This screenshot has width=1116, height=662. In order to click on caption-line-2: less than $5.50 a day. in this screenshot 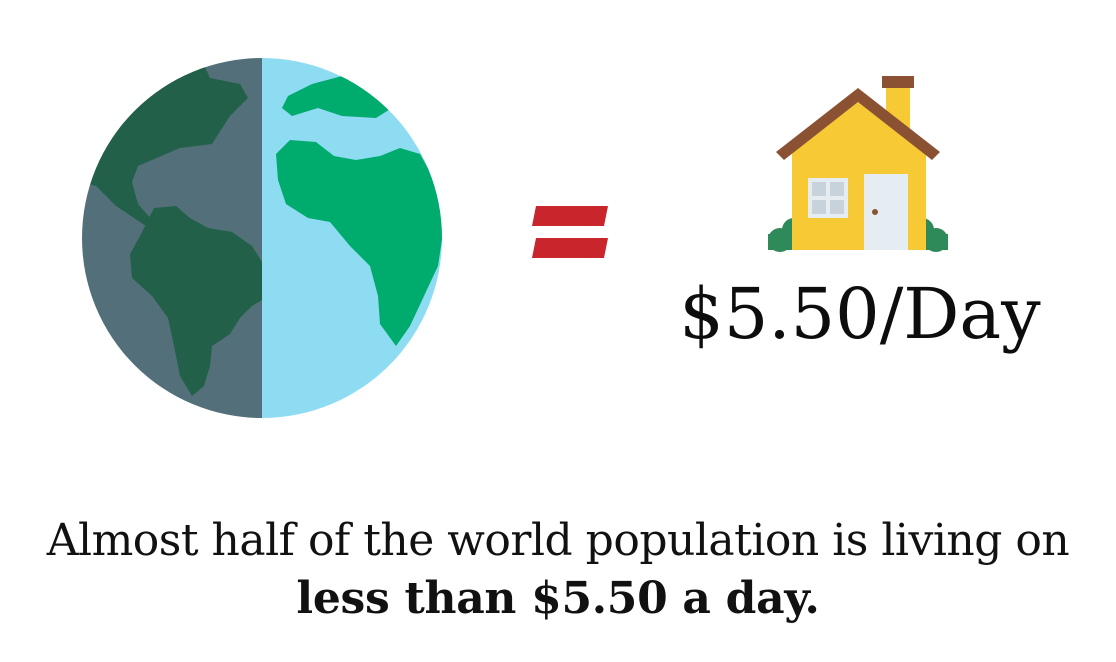, I will do `click(558, 598)`.